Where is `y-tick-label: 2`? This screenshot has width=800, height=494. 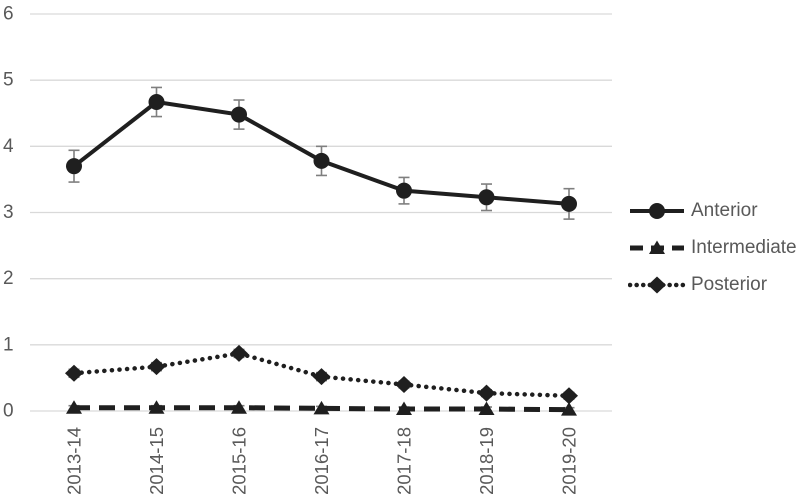 y-tick-label: 2 is located at coordinates (8, 278).